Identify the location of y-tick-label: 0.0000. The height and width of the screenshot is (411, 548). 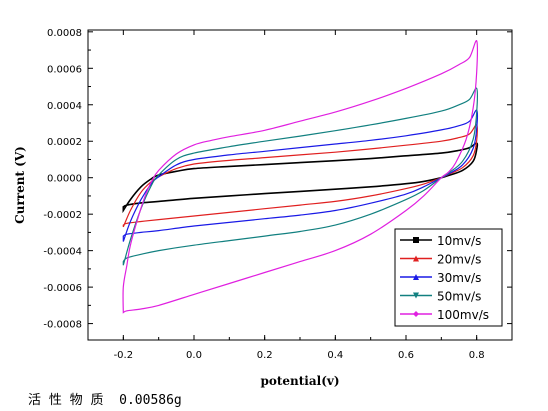
(64, 179).